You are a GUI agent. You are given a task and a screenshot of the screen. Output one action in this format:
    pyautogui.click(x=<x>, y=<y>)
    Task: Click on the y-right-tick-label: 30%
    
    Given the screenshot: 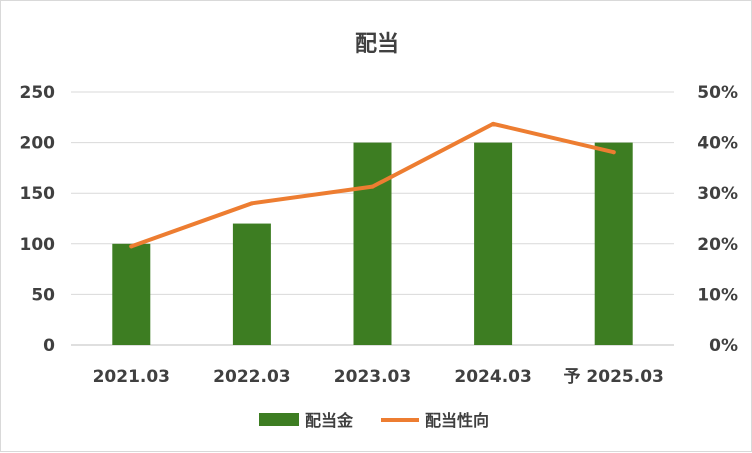 What is the action you would take?
    pyautogui.click(x=717, y=194)
    